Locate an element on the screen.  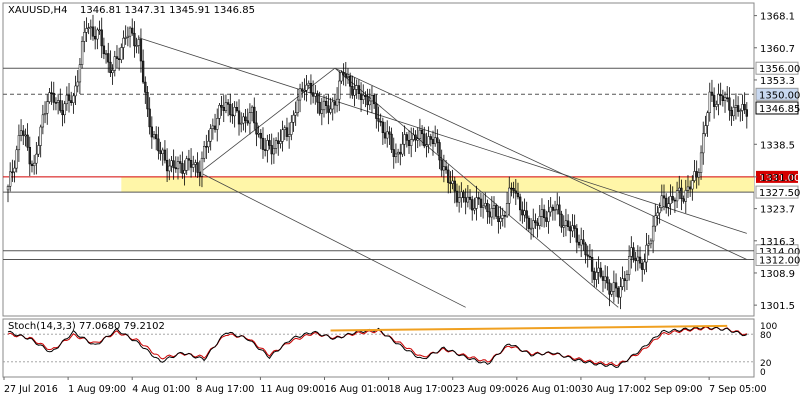
y-tick-label: 1316.3 is located at coordinates (777, 242).